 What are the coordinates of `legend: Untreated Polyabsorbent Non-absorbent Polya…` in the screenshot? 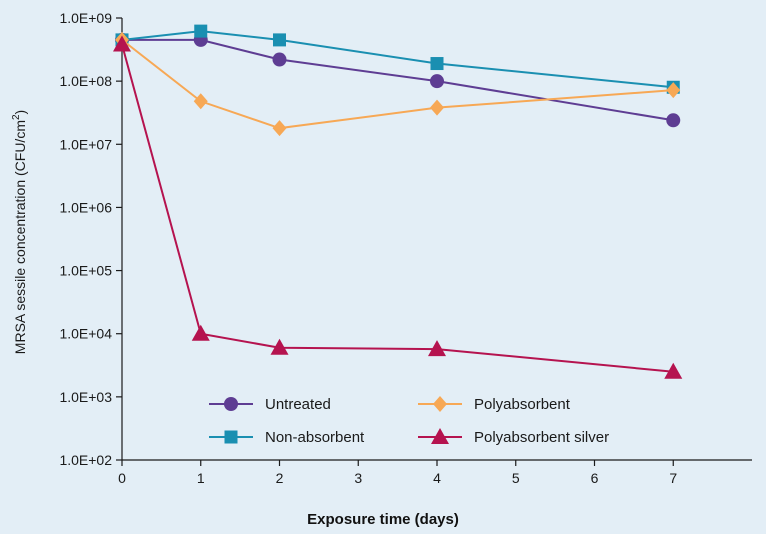 It's located at (409, 421).